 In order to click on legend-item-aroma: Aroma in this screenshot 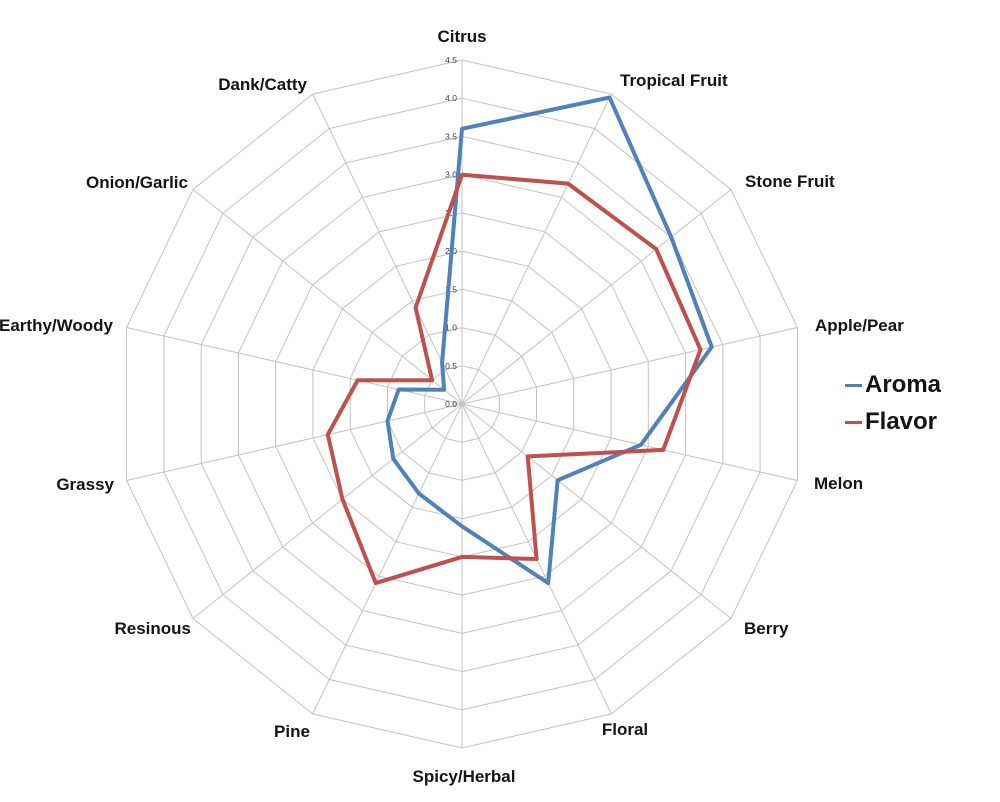, I will do `click(893, 385)`.